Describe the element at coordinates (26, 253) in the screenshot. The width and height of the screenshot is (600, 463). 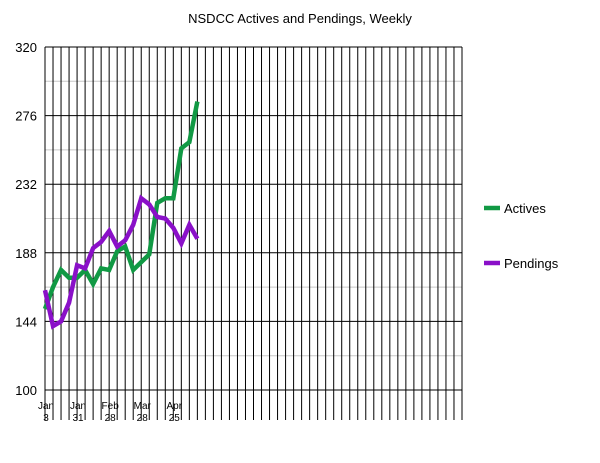
I see `y-tick-label: 188` at that location.